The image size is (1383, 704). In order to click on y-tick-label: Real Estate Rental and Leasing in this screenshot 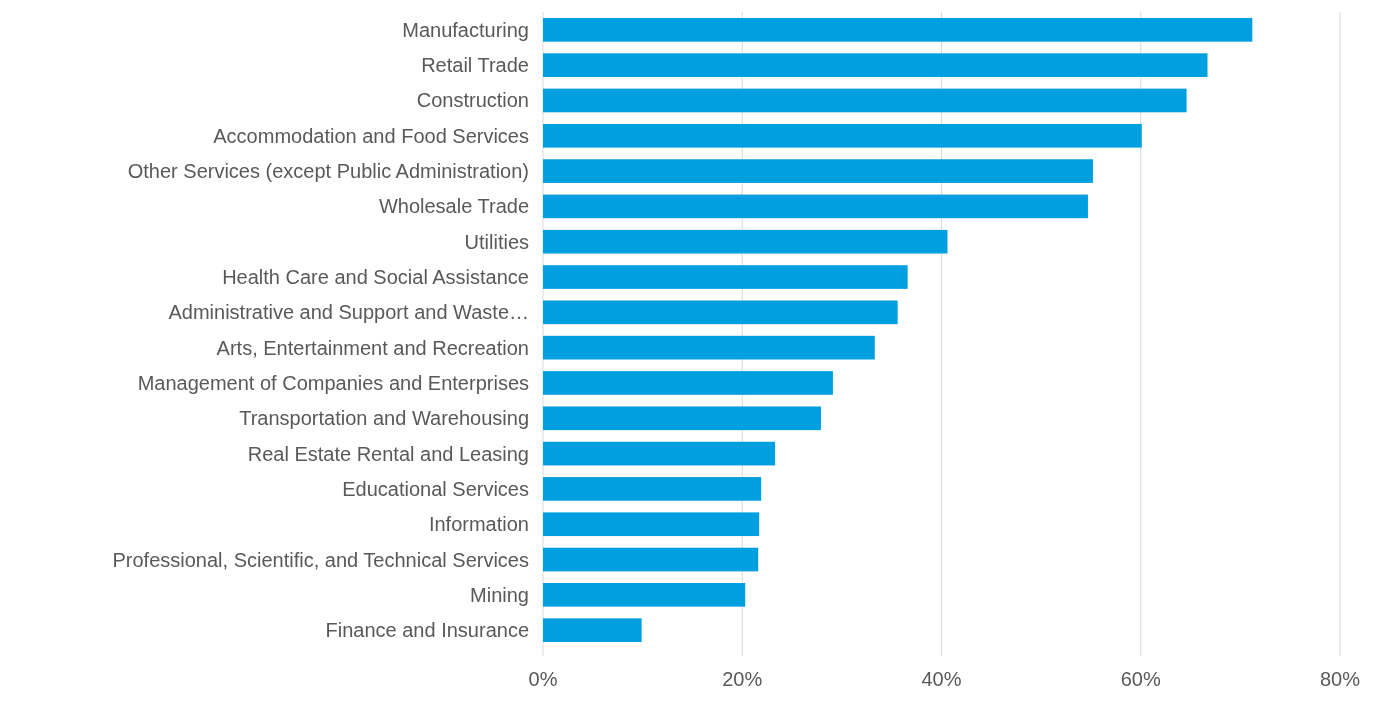, I will do `click(388, 453)`.